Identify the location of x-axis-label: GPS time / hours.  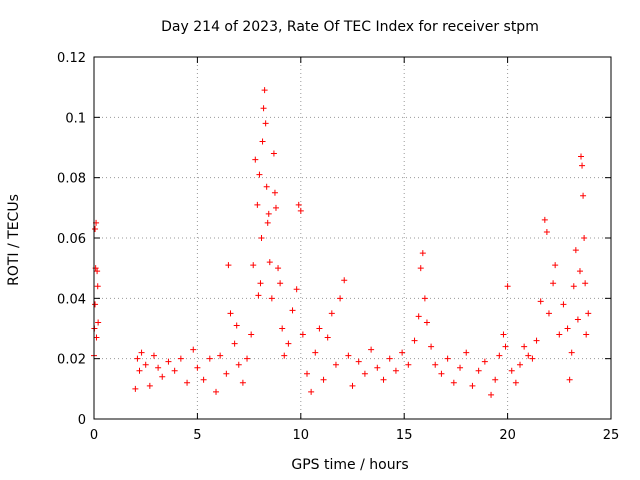
(350, 465).